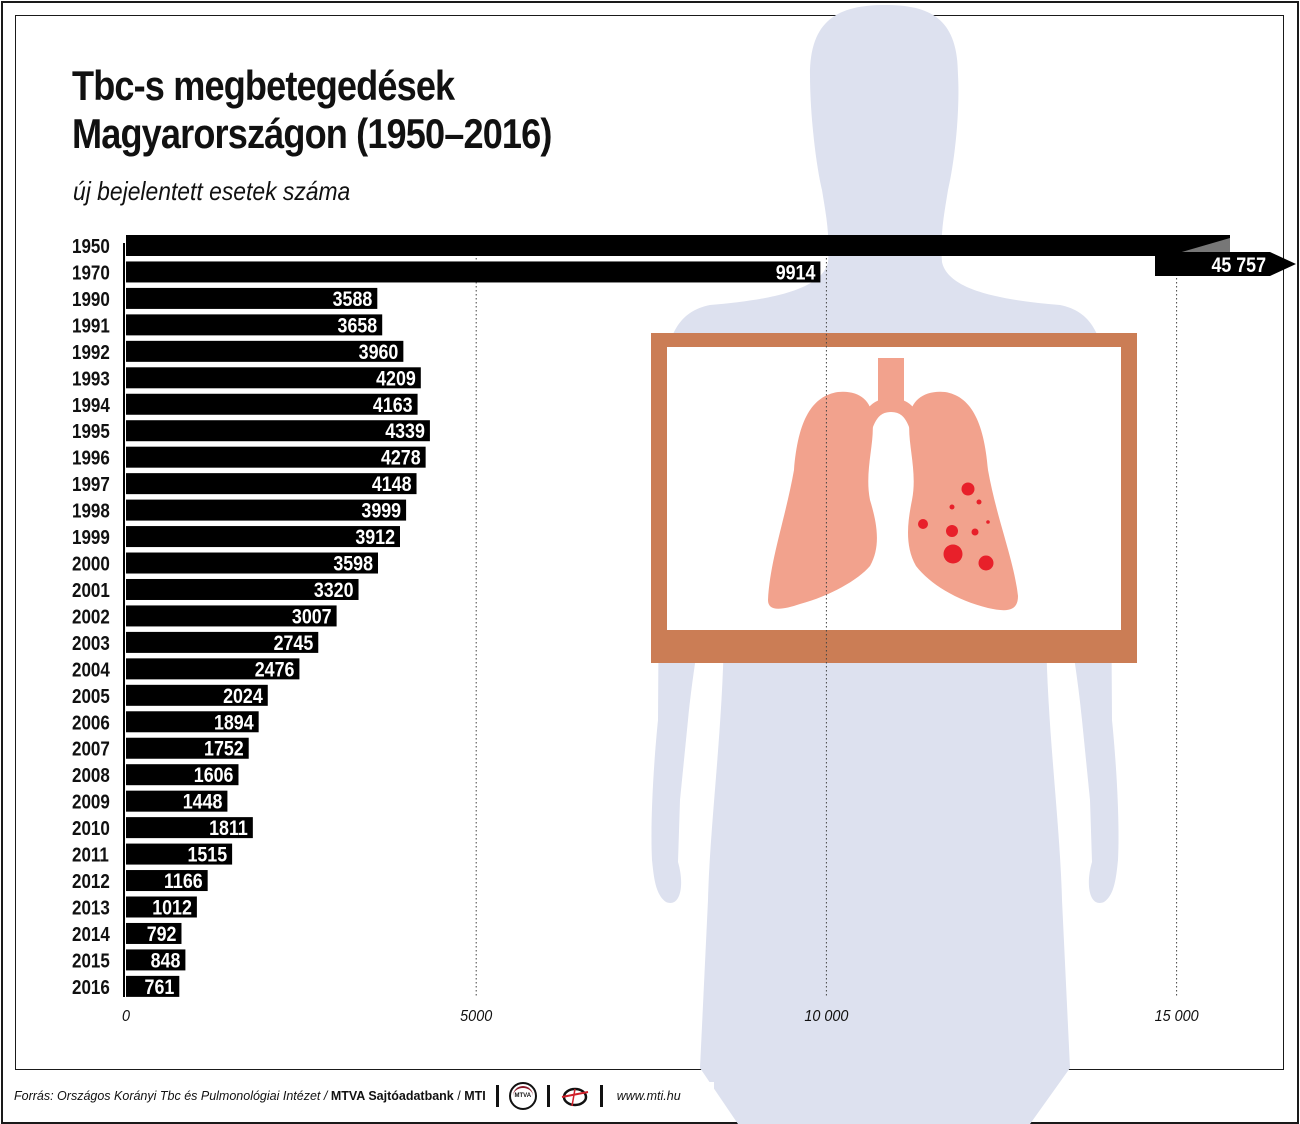 The height and width of the screenshot is (1124, 1300). What do you see at coordinates (91, 934) in the screenshot?
I see `category-label: 2014` at bounding box center [91, 934].